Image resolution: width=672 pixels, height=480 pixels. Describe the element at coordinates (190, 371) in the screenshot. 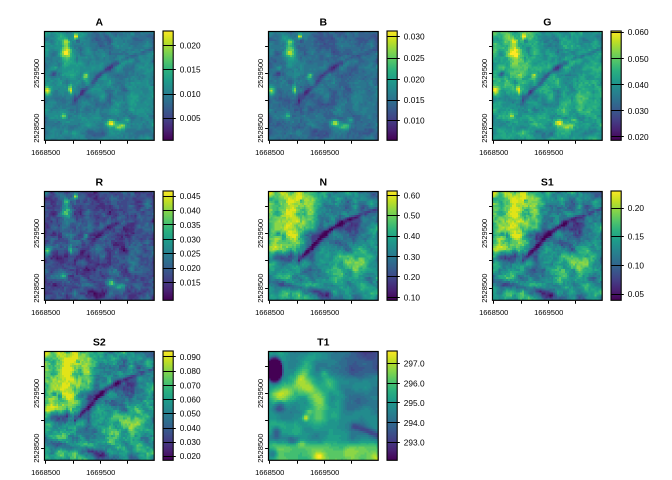

I see `svg-text: 0.080` at that location.